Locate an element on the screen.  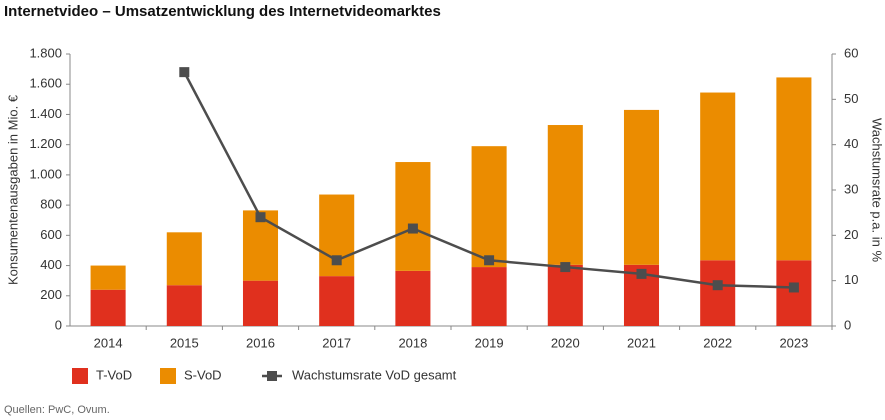
y-tick-label: 600 is located at coordinates (51, 234).